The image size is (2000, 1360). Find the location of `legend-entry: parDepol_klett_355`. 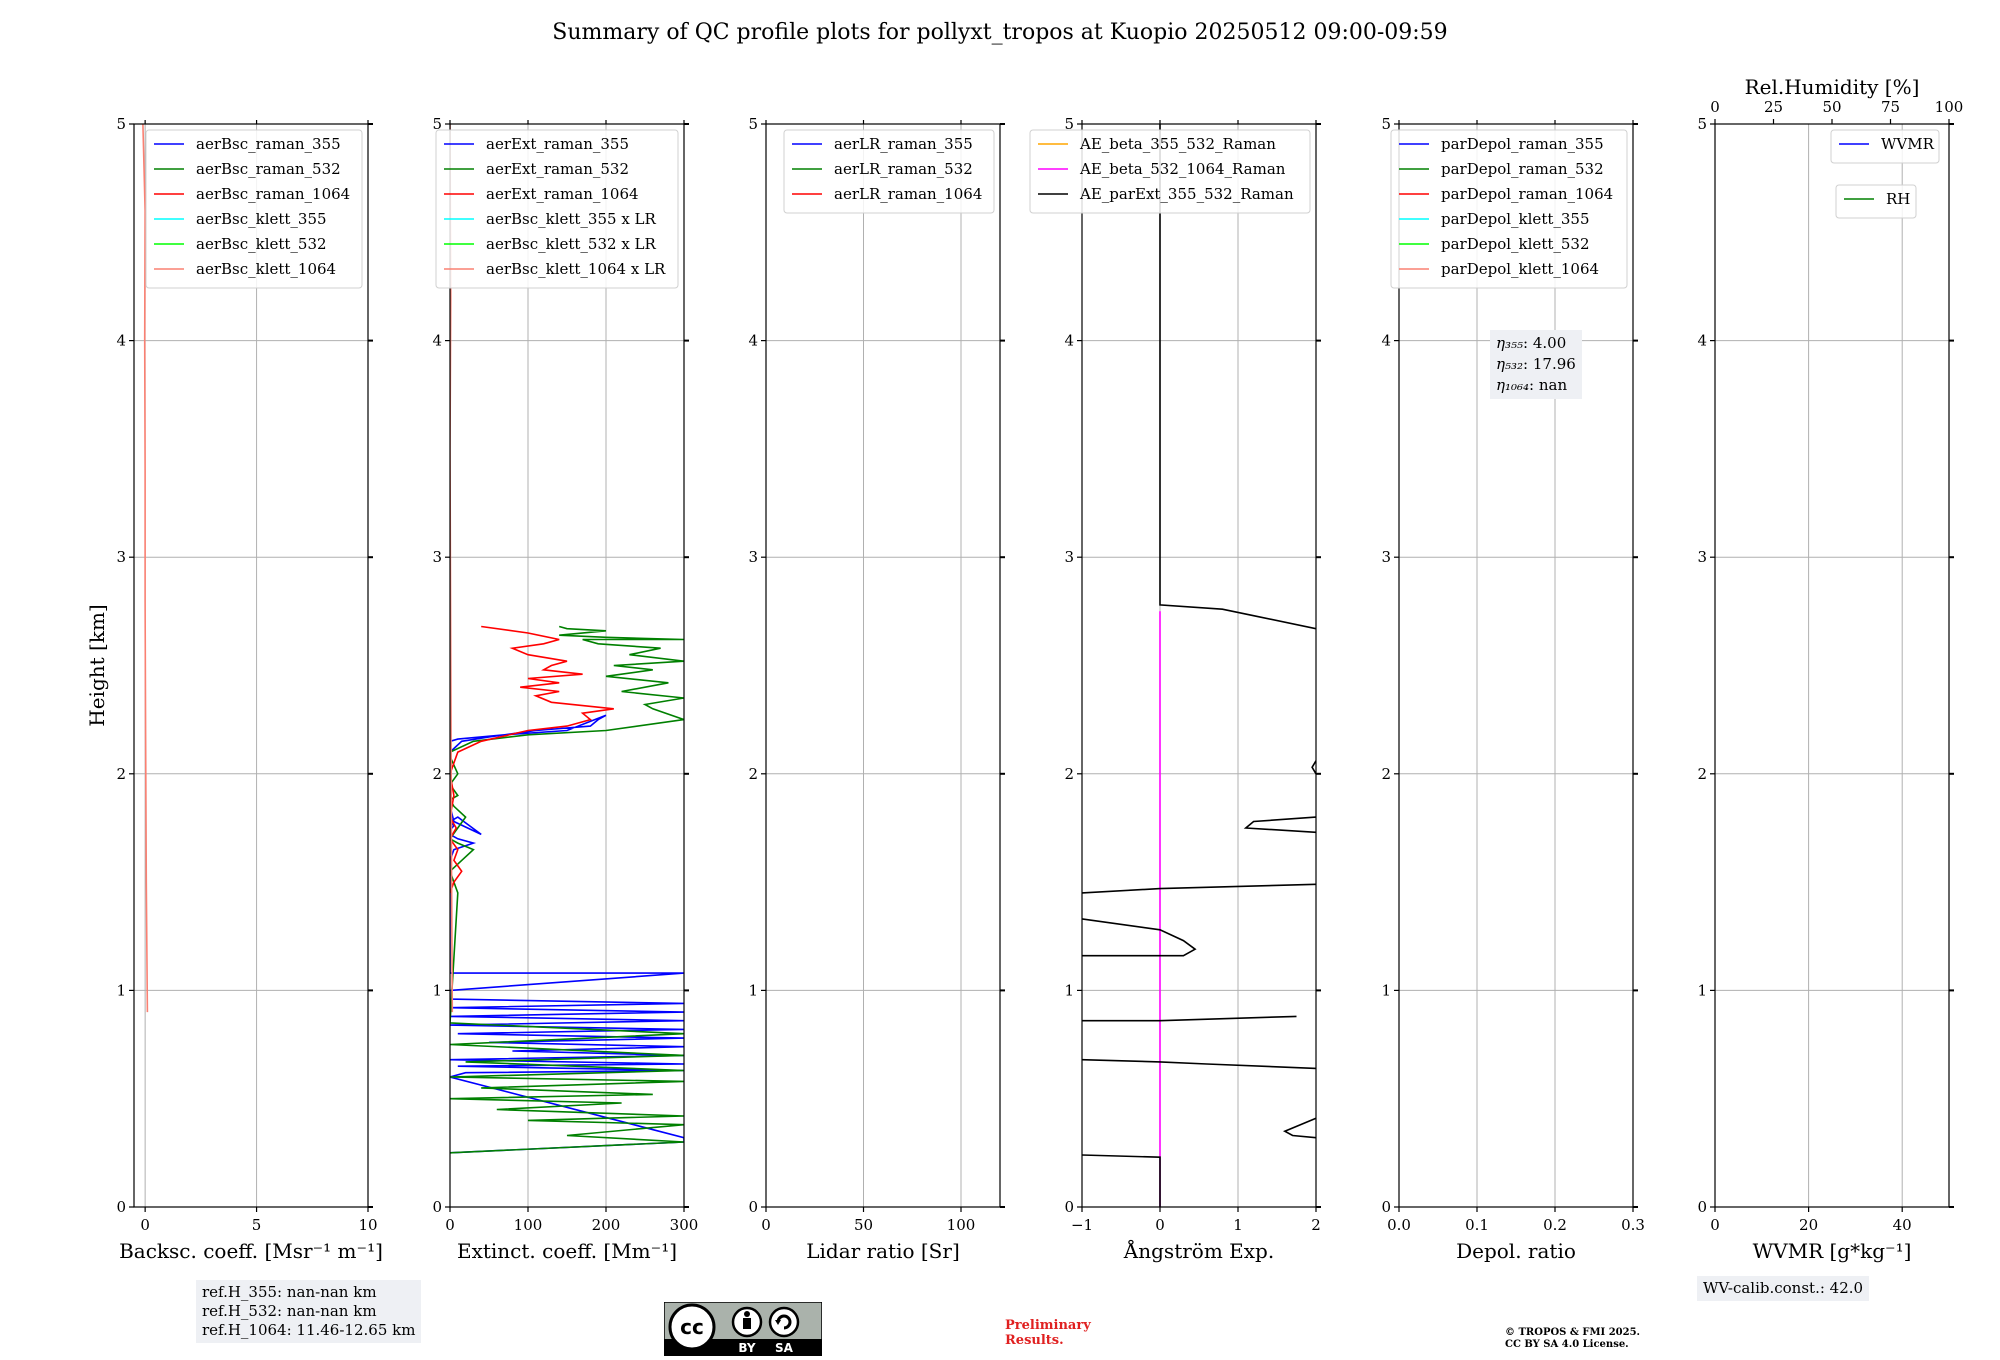

legend-entry: parDepol_klett_355 is located at coordinates (1515, 219).